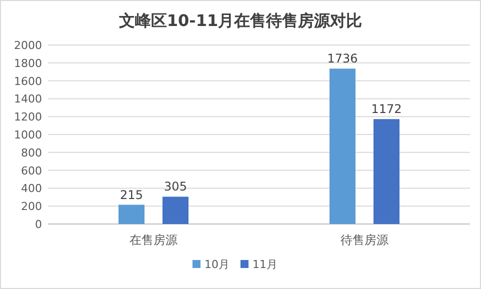  I want to click on y-tick-label: 2000, so click(28, 45).